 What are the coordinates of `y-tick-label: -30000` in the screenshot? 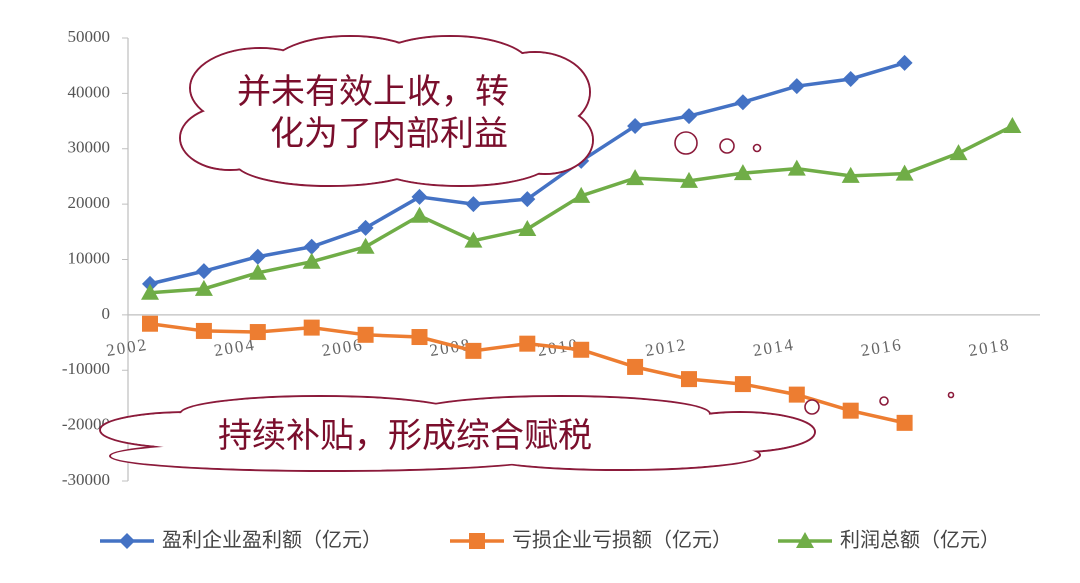 It's located at (86, 479).